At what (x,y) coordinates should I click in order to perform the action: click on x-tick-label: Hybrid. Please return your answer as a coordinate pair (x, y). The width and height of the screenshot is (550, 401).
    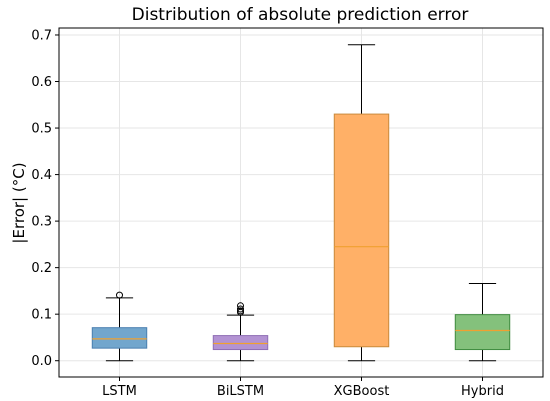
    Looking at the image, I should click on (482, 391).